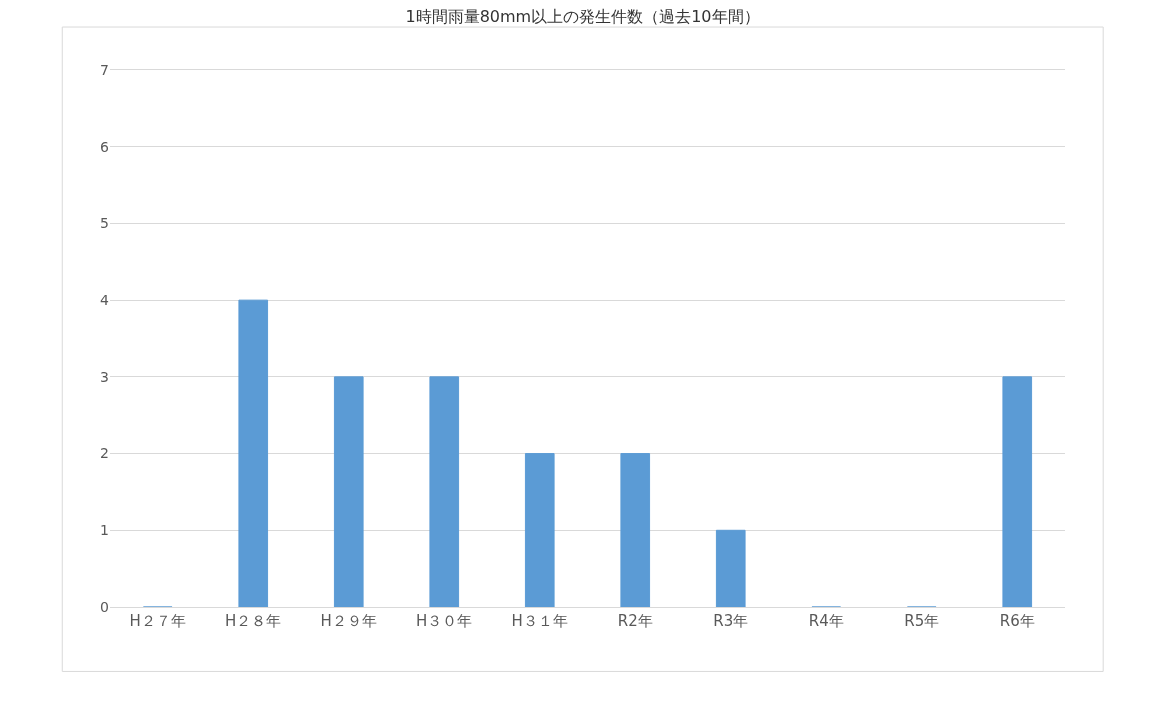  What do you see at coordinates (105, 300) in the screenshot?
I see `y-tick-label: 4` at bounding box center [105, 300].